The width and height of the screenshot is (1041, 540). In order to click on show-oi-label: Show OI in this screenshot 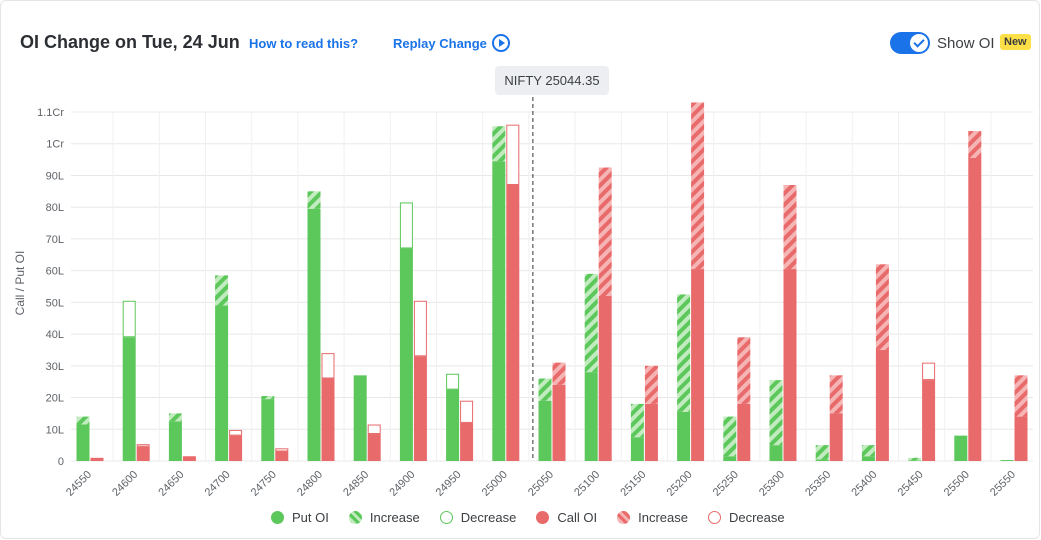, I will do `click(966, 43)`.